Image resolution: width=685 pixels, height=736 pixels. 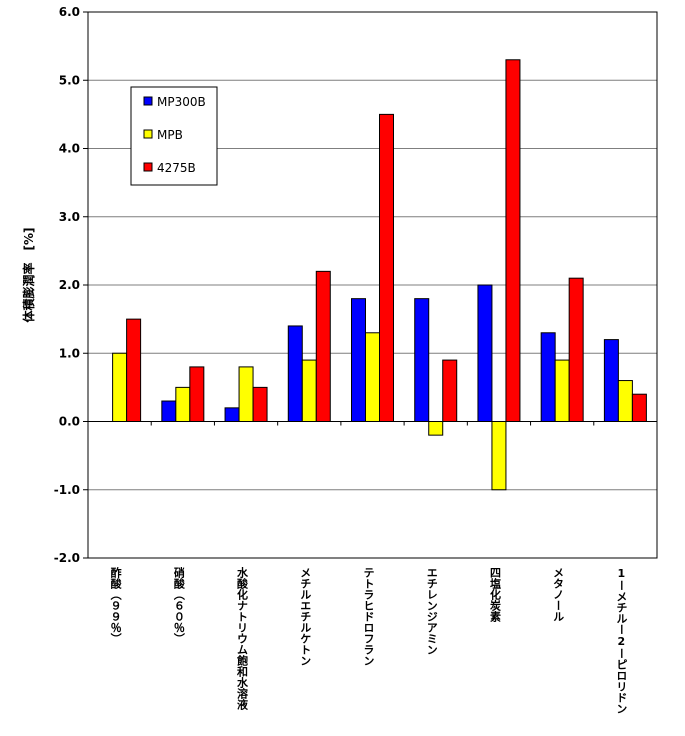 I want to click on y-tick-label: -2.0, so click(x=67, y=558).